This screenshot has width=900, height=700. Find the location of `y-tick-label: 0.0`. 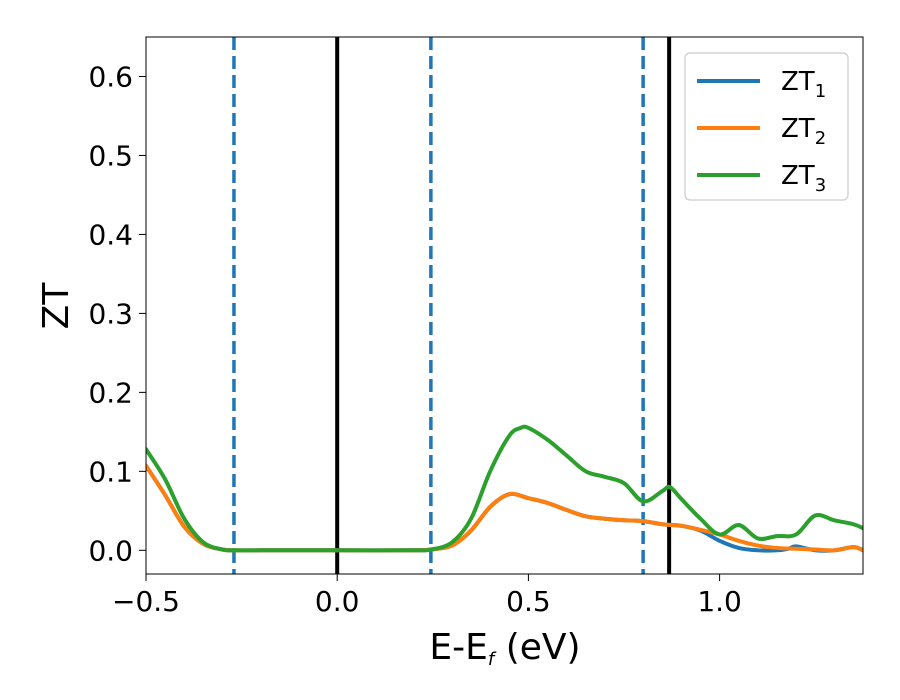

y-tick-label: 0.0 is located at coordinates (110, 550).